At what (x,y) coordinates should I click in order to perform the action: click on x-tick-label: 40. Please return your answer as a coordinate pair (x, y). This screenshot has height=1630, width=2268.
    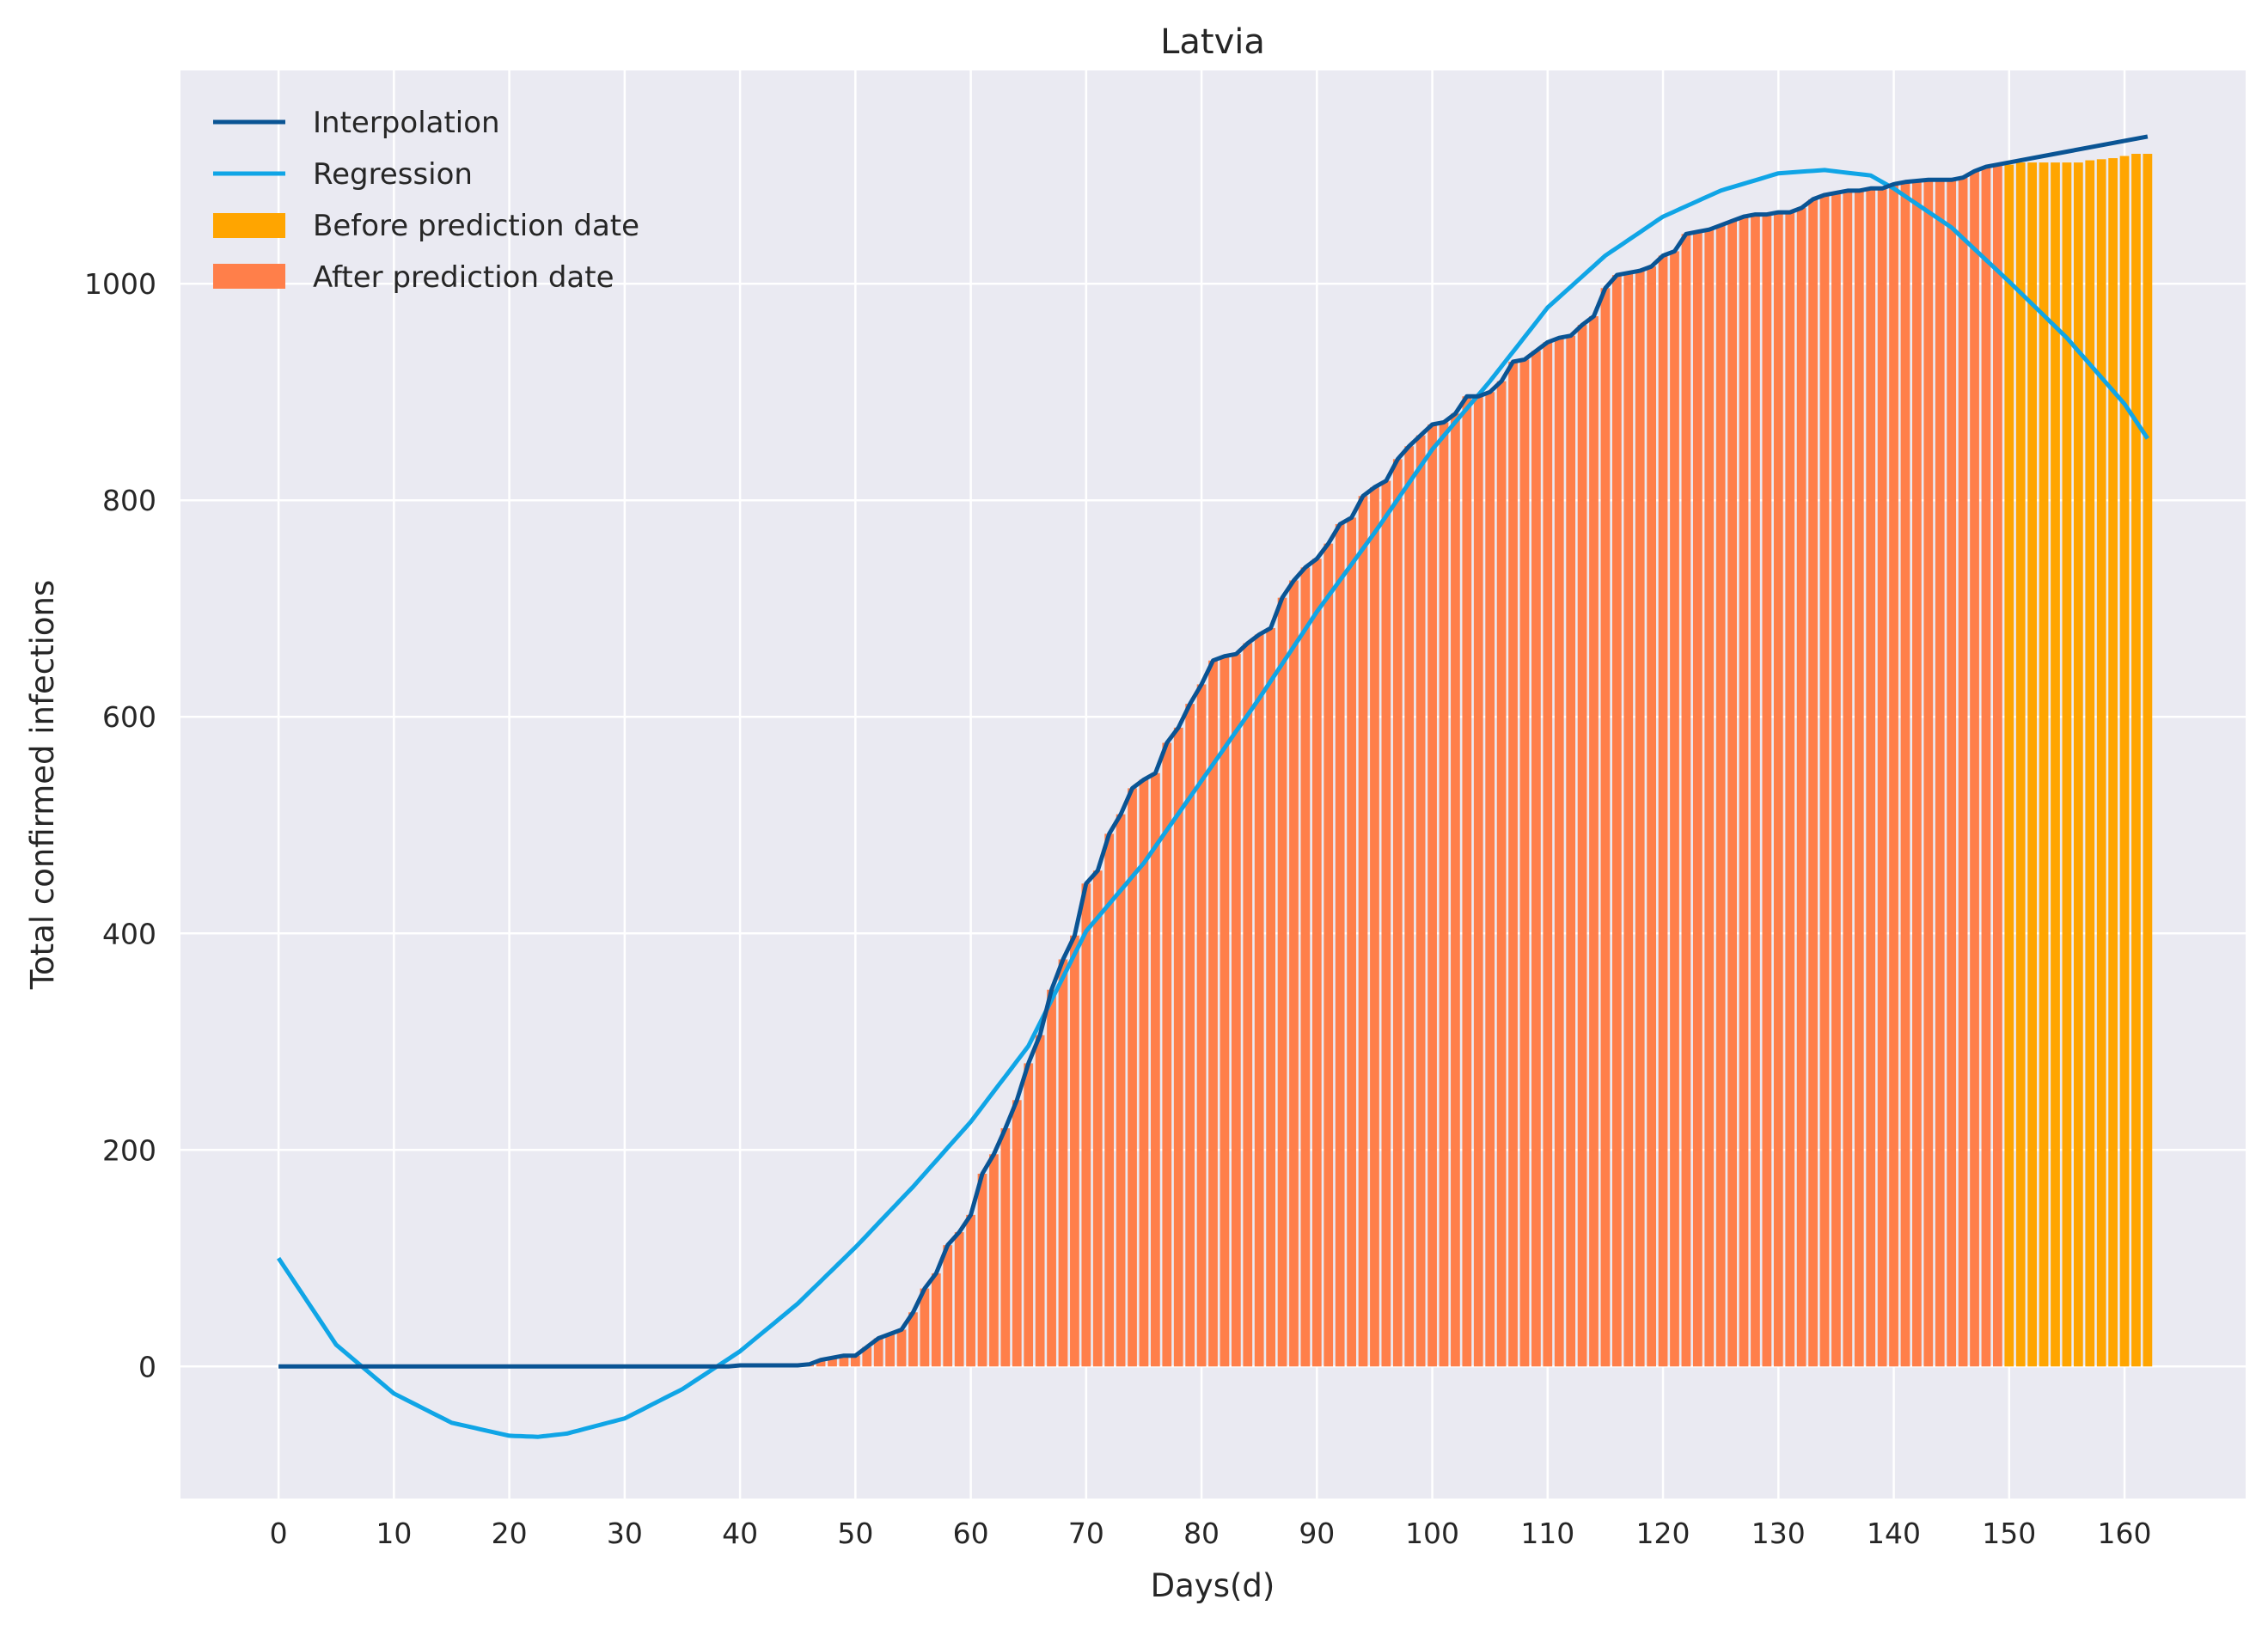
    Looking at the image, I should click on (740, 1533).